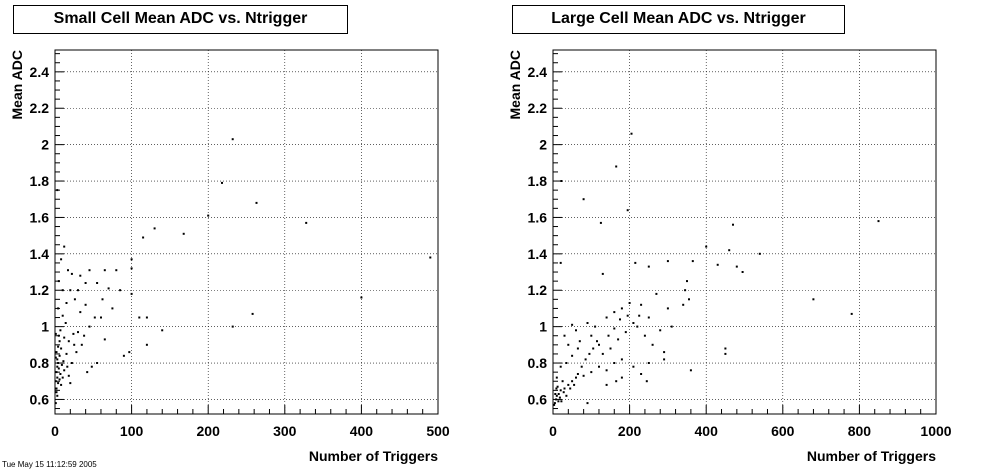 Image resolution: width=996 pixels, height=472 pixels. What do you see at coordinates (935, 431) in the screenshot?
I see `x-tick-label: 1000` at bounding box center [935, 431].